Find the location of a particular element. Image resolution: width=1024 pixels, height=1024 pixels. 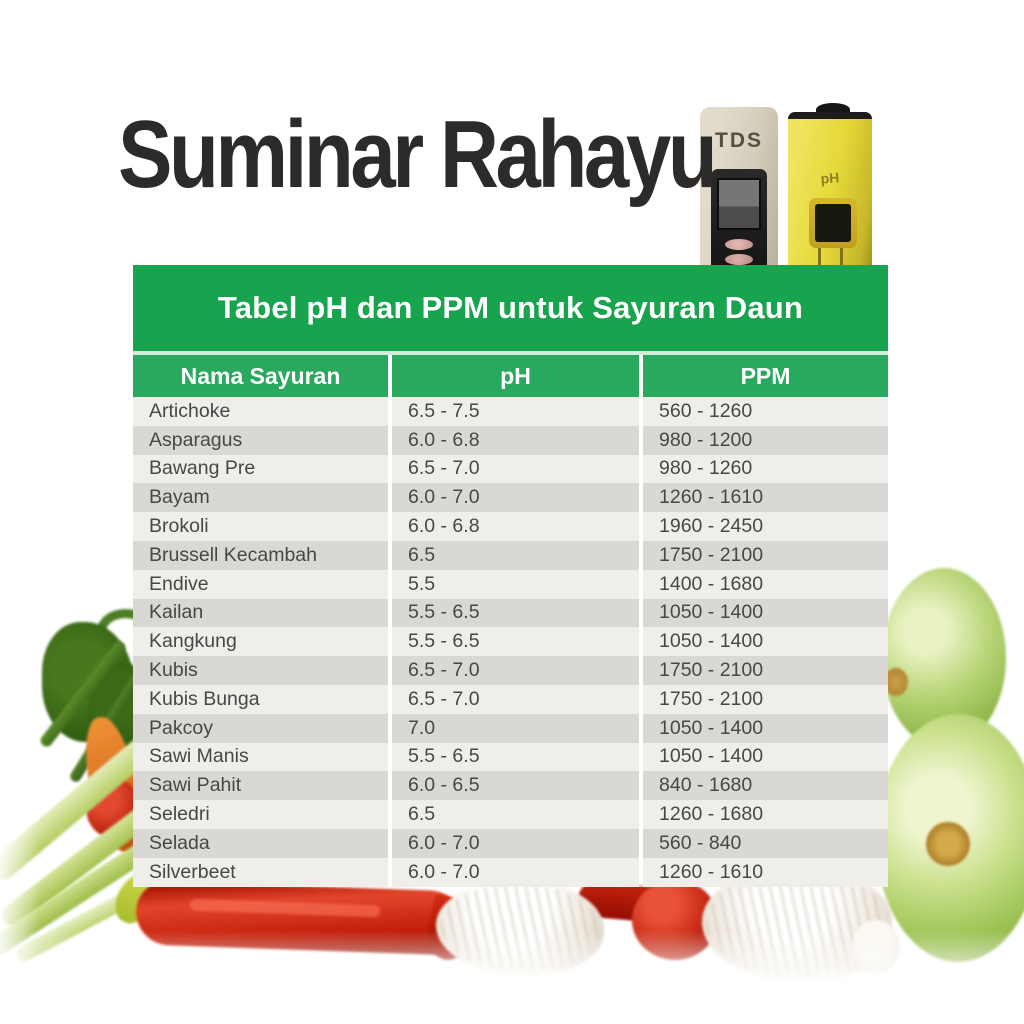

table-row: Kangkung 5.5 - 6.5 1050 - 1400 is located at coordinates (510, 642).